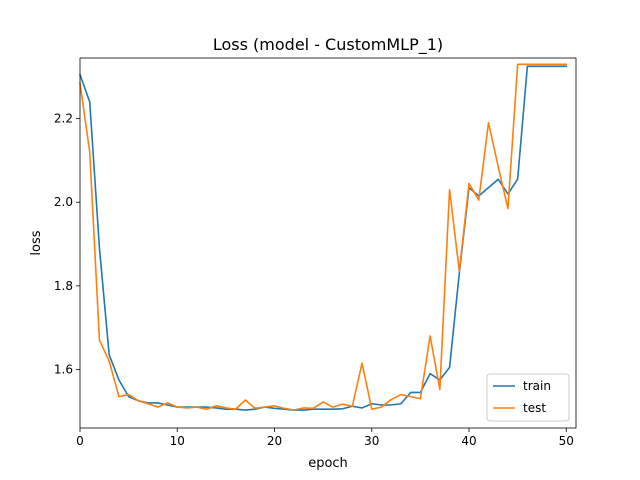  Describe the element at coordinates (63, 119) in the screenshot. I see `y-tick-label: 2.2` at that location.